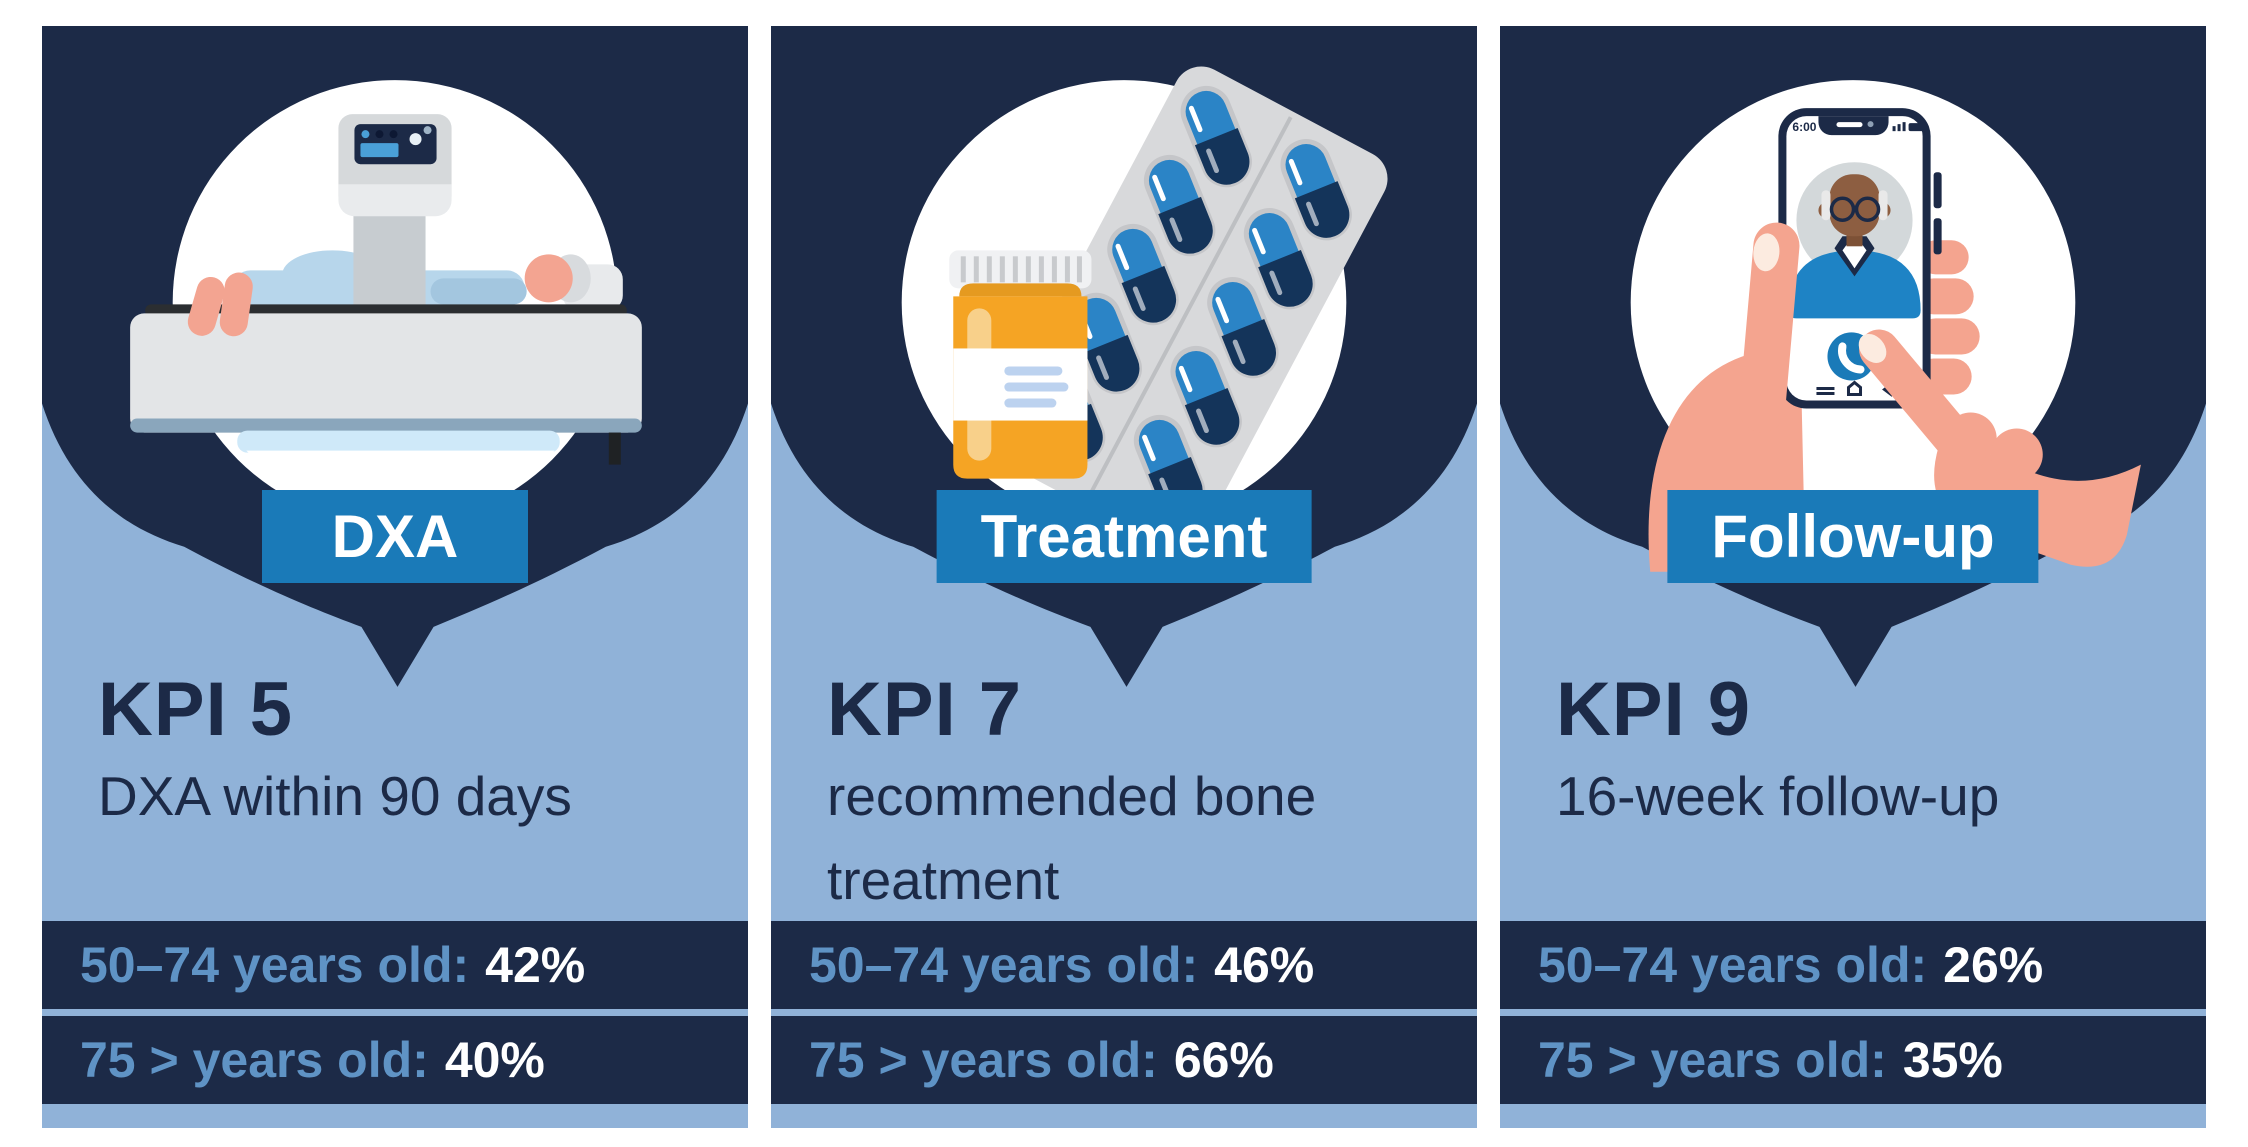  Describe the element at coordinates (1223, 1060) in the screenshot. I see `stat-value: 66%` at that location.